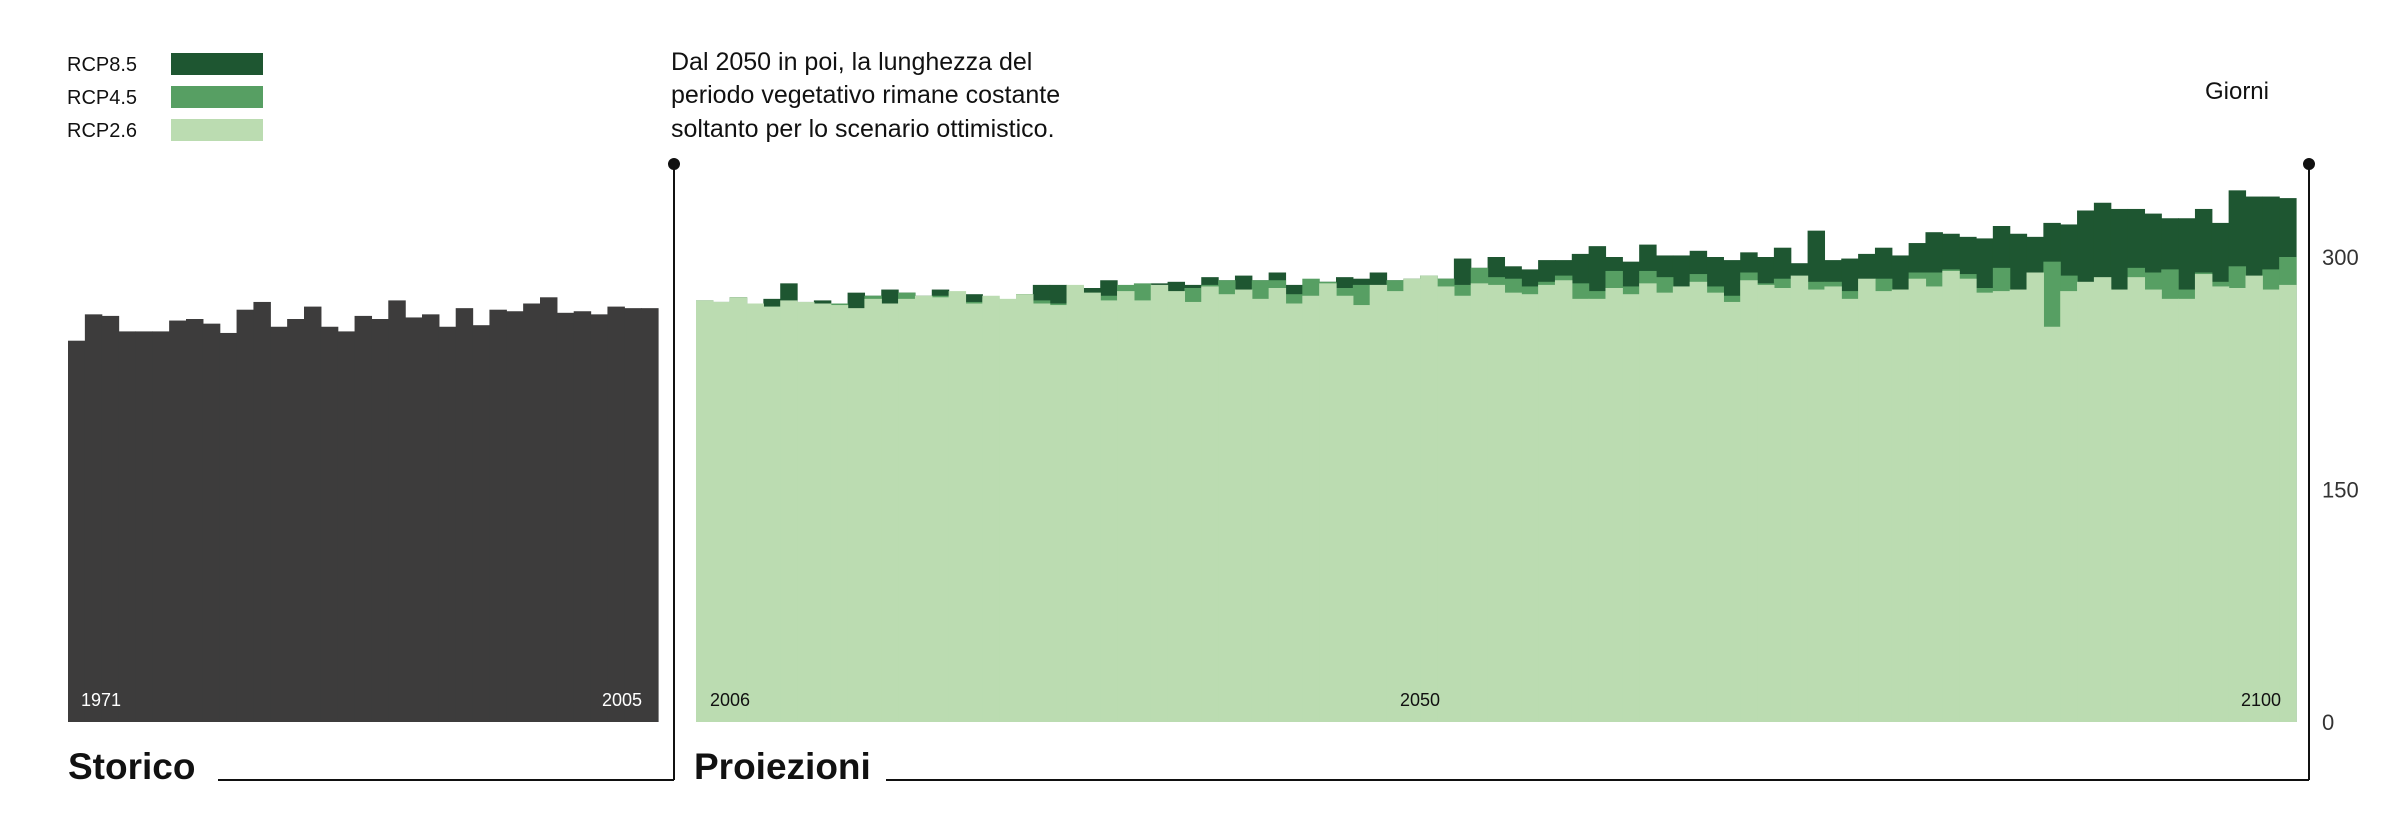 The width and height of the screenshot is (2393, 833). I want to click on rcp26-bar-2017, so click(890, 512).